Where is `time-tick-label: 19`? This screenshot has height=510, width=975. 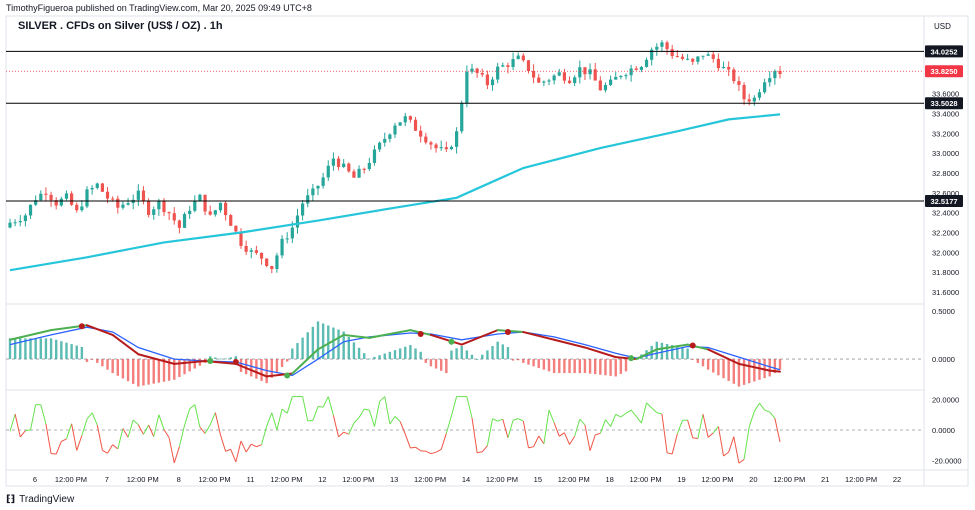
time-tick-label: 19 is located at coordinates (681, 479).